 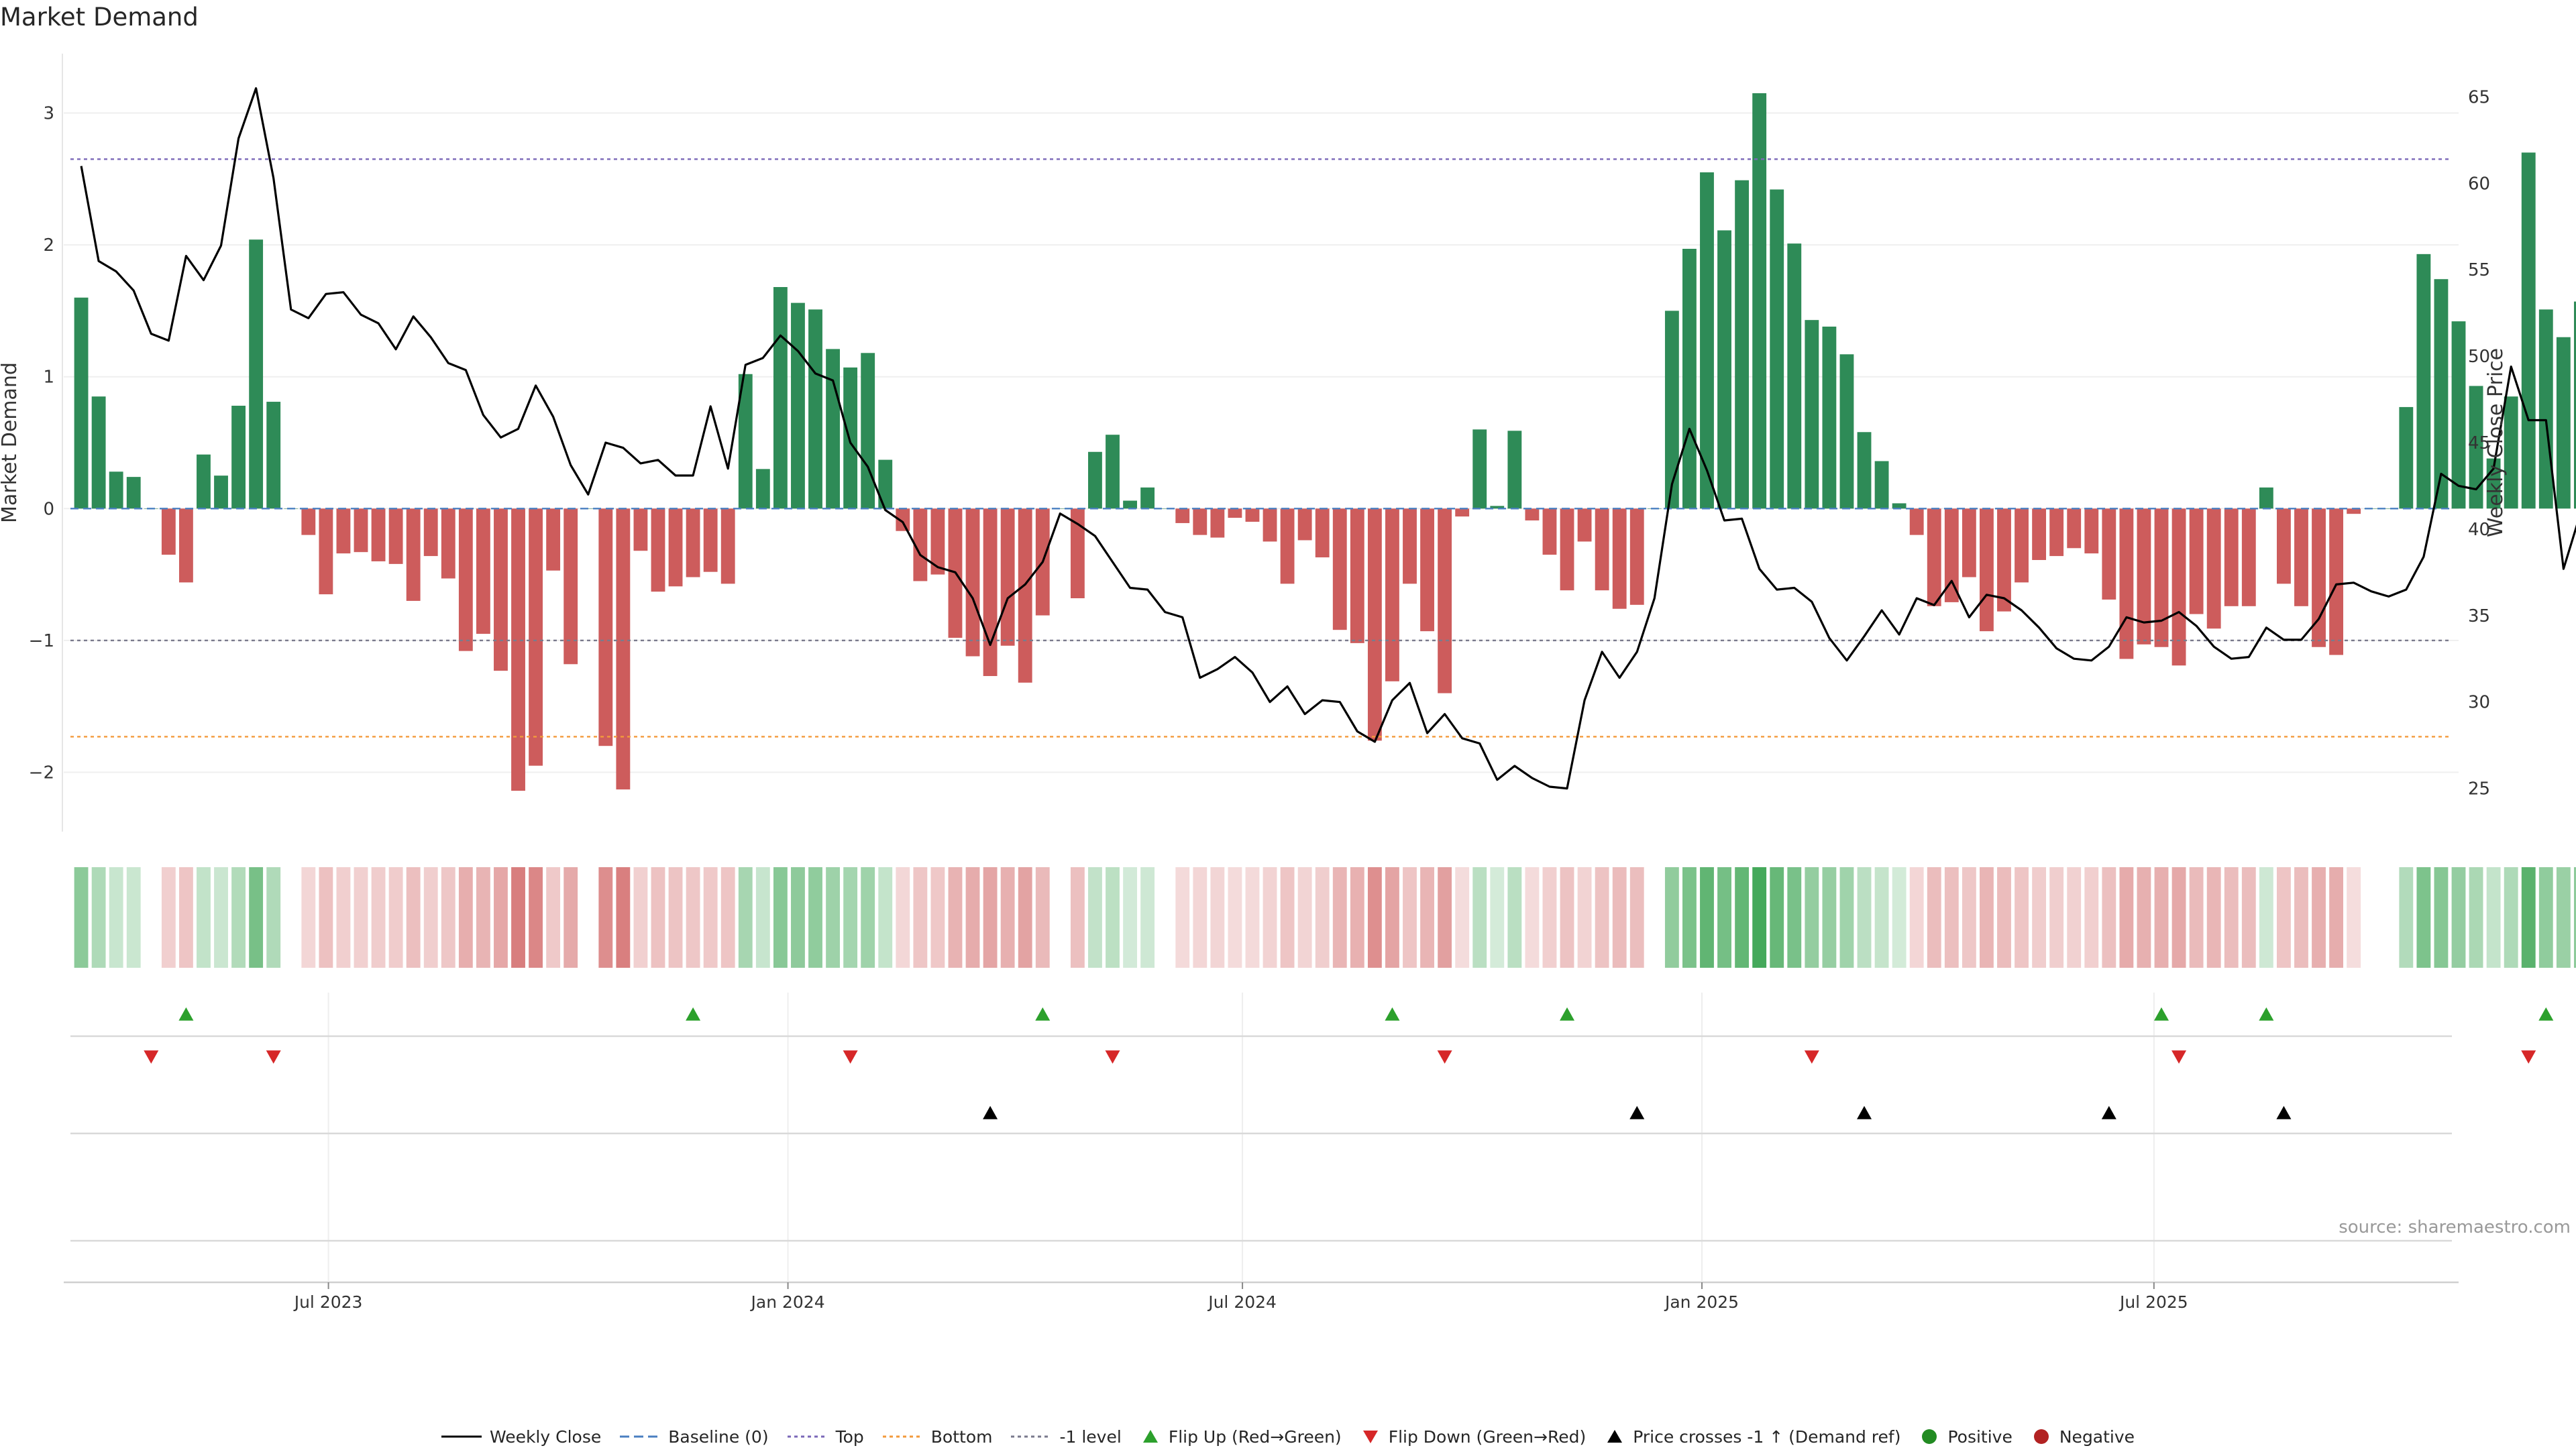 I want to click on legend-item: Negative, so click(x=2083, y=1437).